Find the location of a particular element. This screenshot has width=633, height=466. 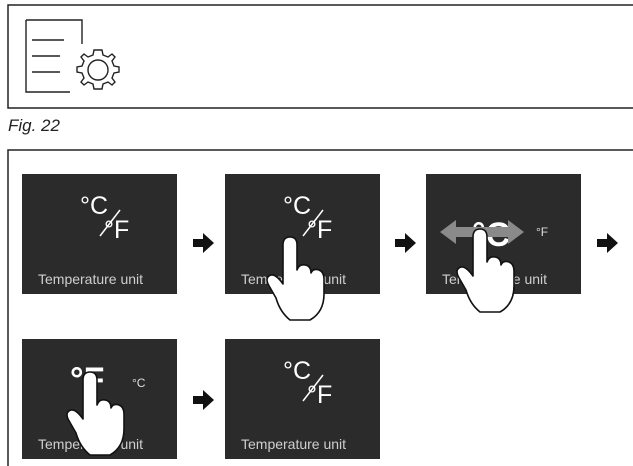

unit-secondary: °C is located at coordinates (139, 383).